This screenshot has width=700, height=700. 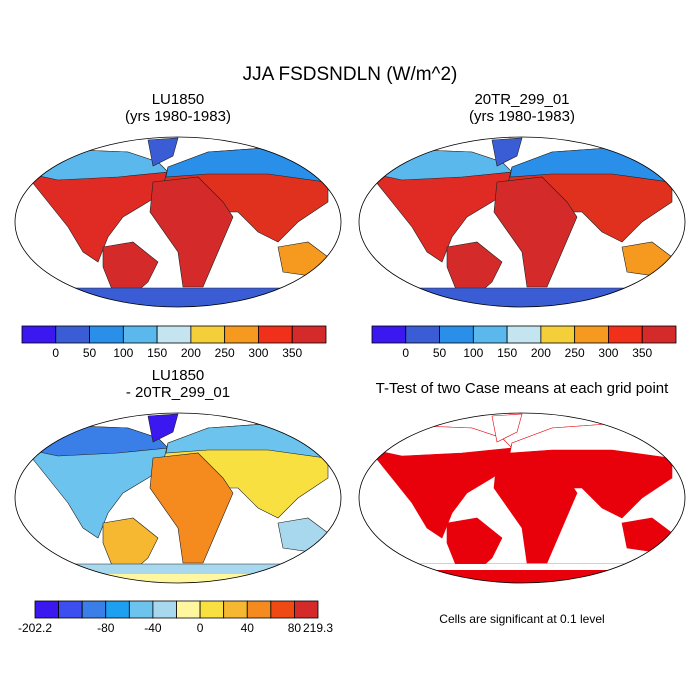 I want to click on note: Cells are significant at 0.1 level, so click(x=521, y=619).